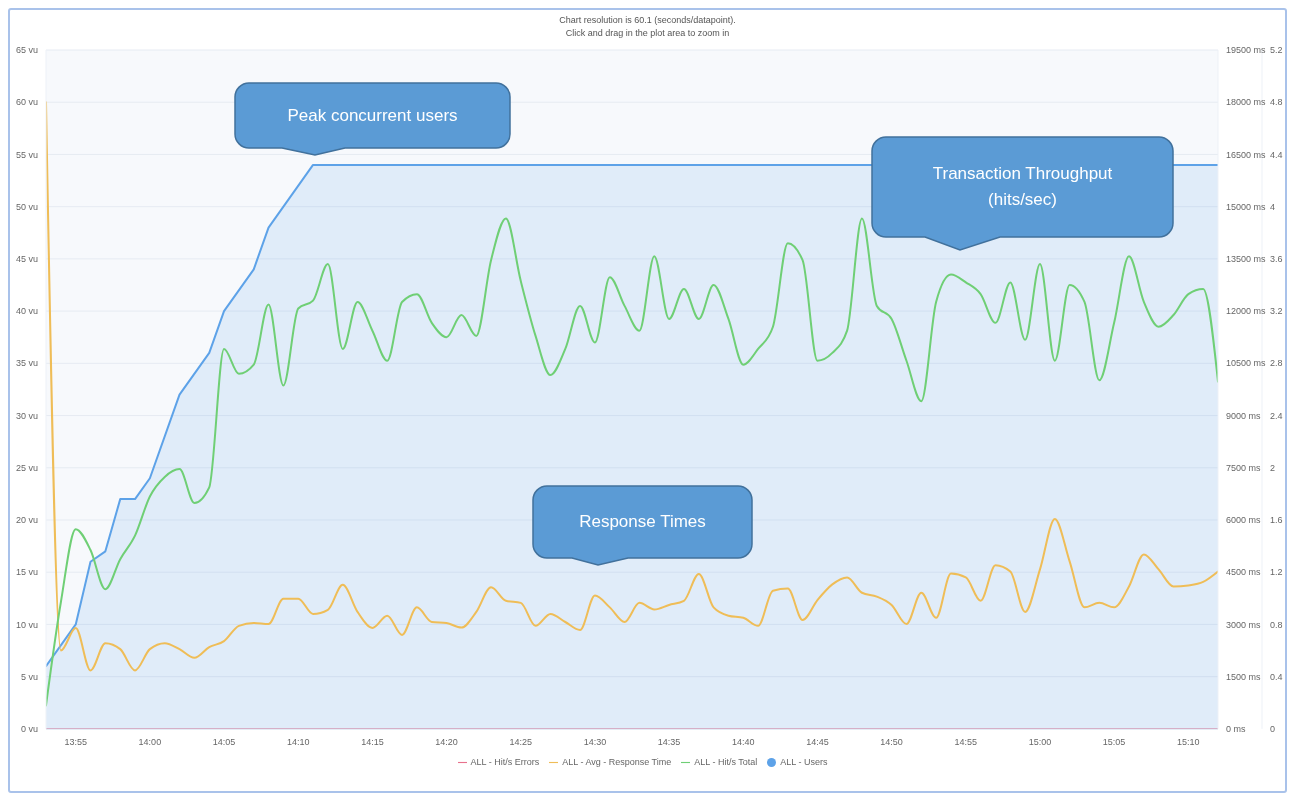 This screenshot has height=798, width=1293. Describe the element at coordinates (150, 741) in the screenshot. I see `x-tick-label: 14:00` at that location.